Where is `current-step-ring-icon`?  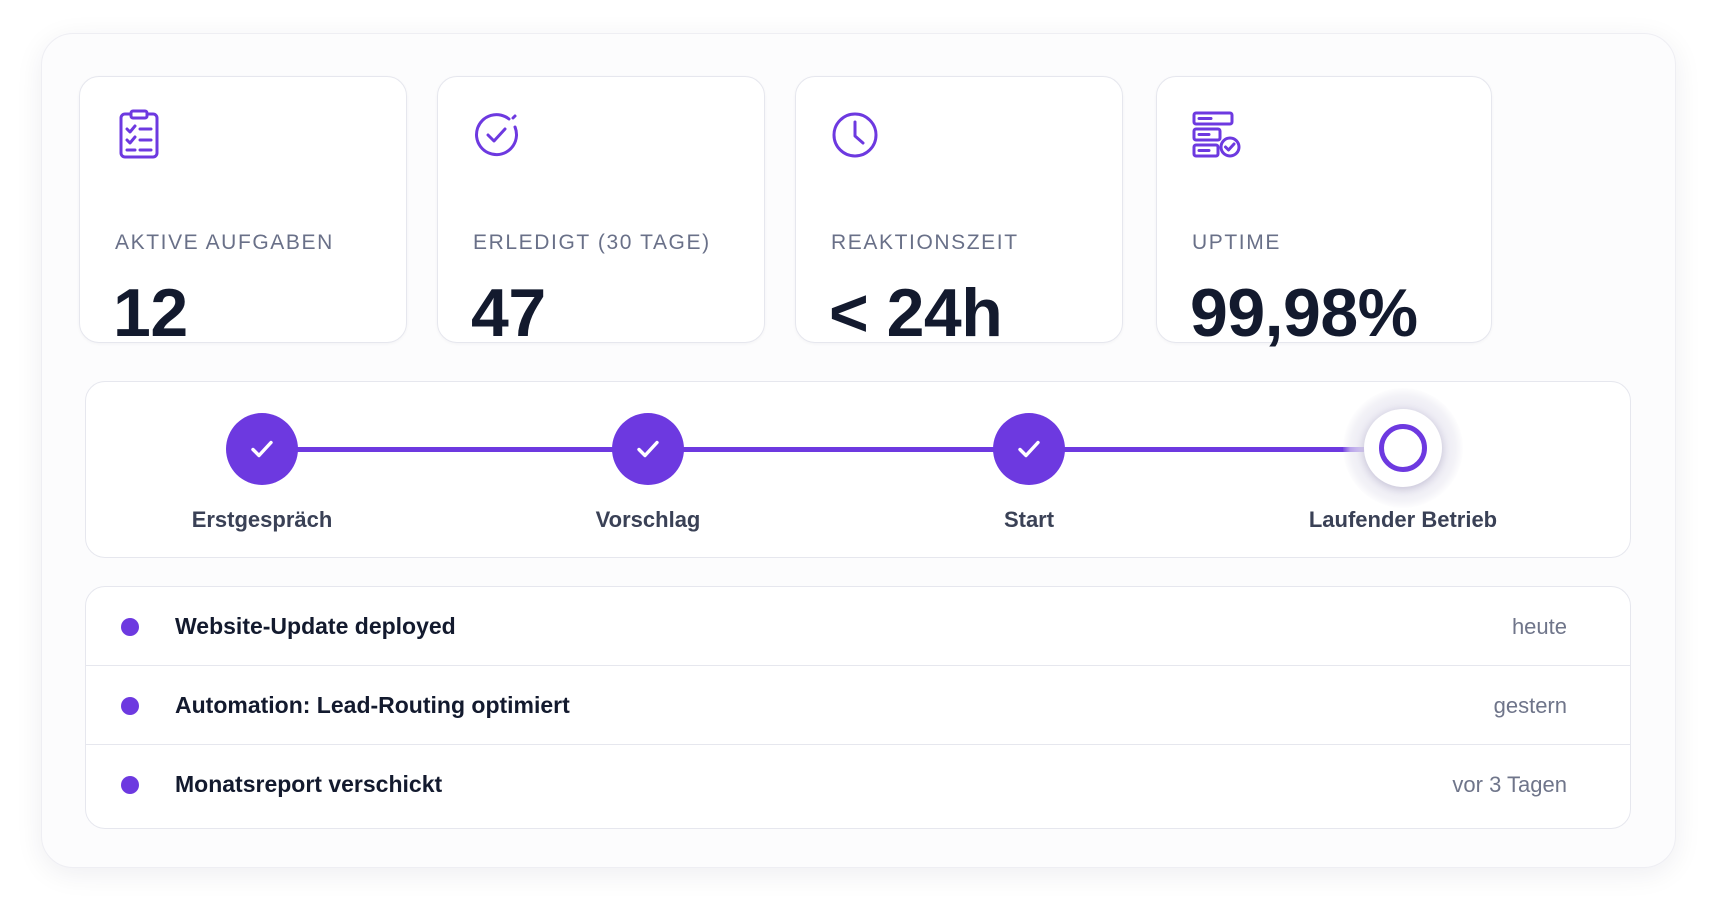 current-step-ring-icon is located at coordinates (1403, 448).